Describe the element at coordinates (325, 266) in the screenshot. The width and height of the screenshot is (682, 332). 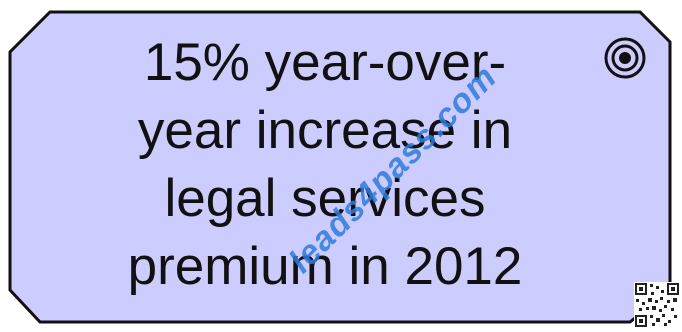
I see `label-line: premium in 2012` at that location.